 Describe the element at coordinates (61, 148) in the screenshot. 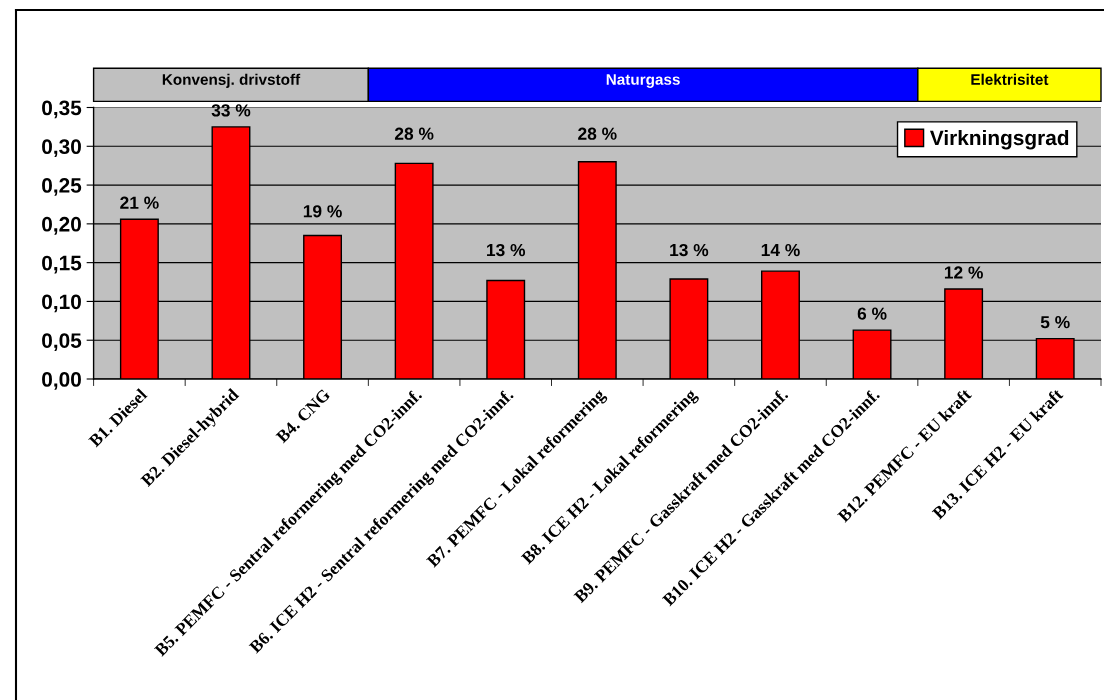

I see `y-tick-label: 0,30` at that location.